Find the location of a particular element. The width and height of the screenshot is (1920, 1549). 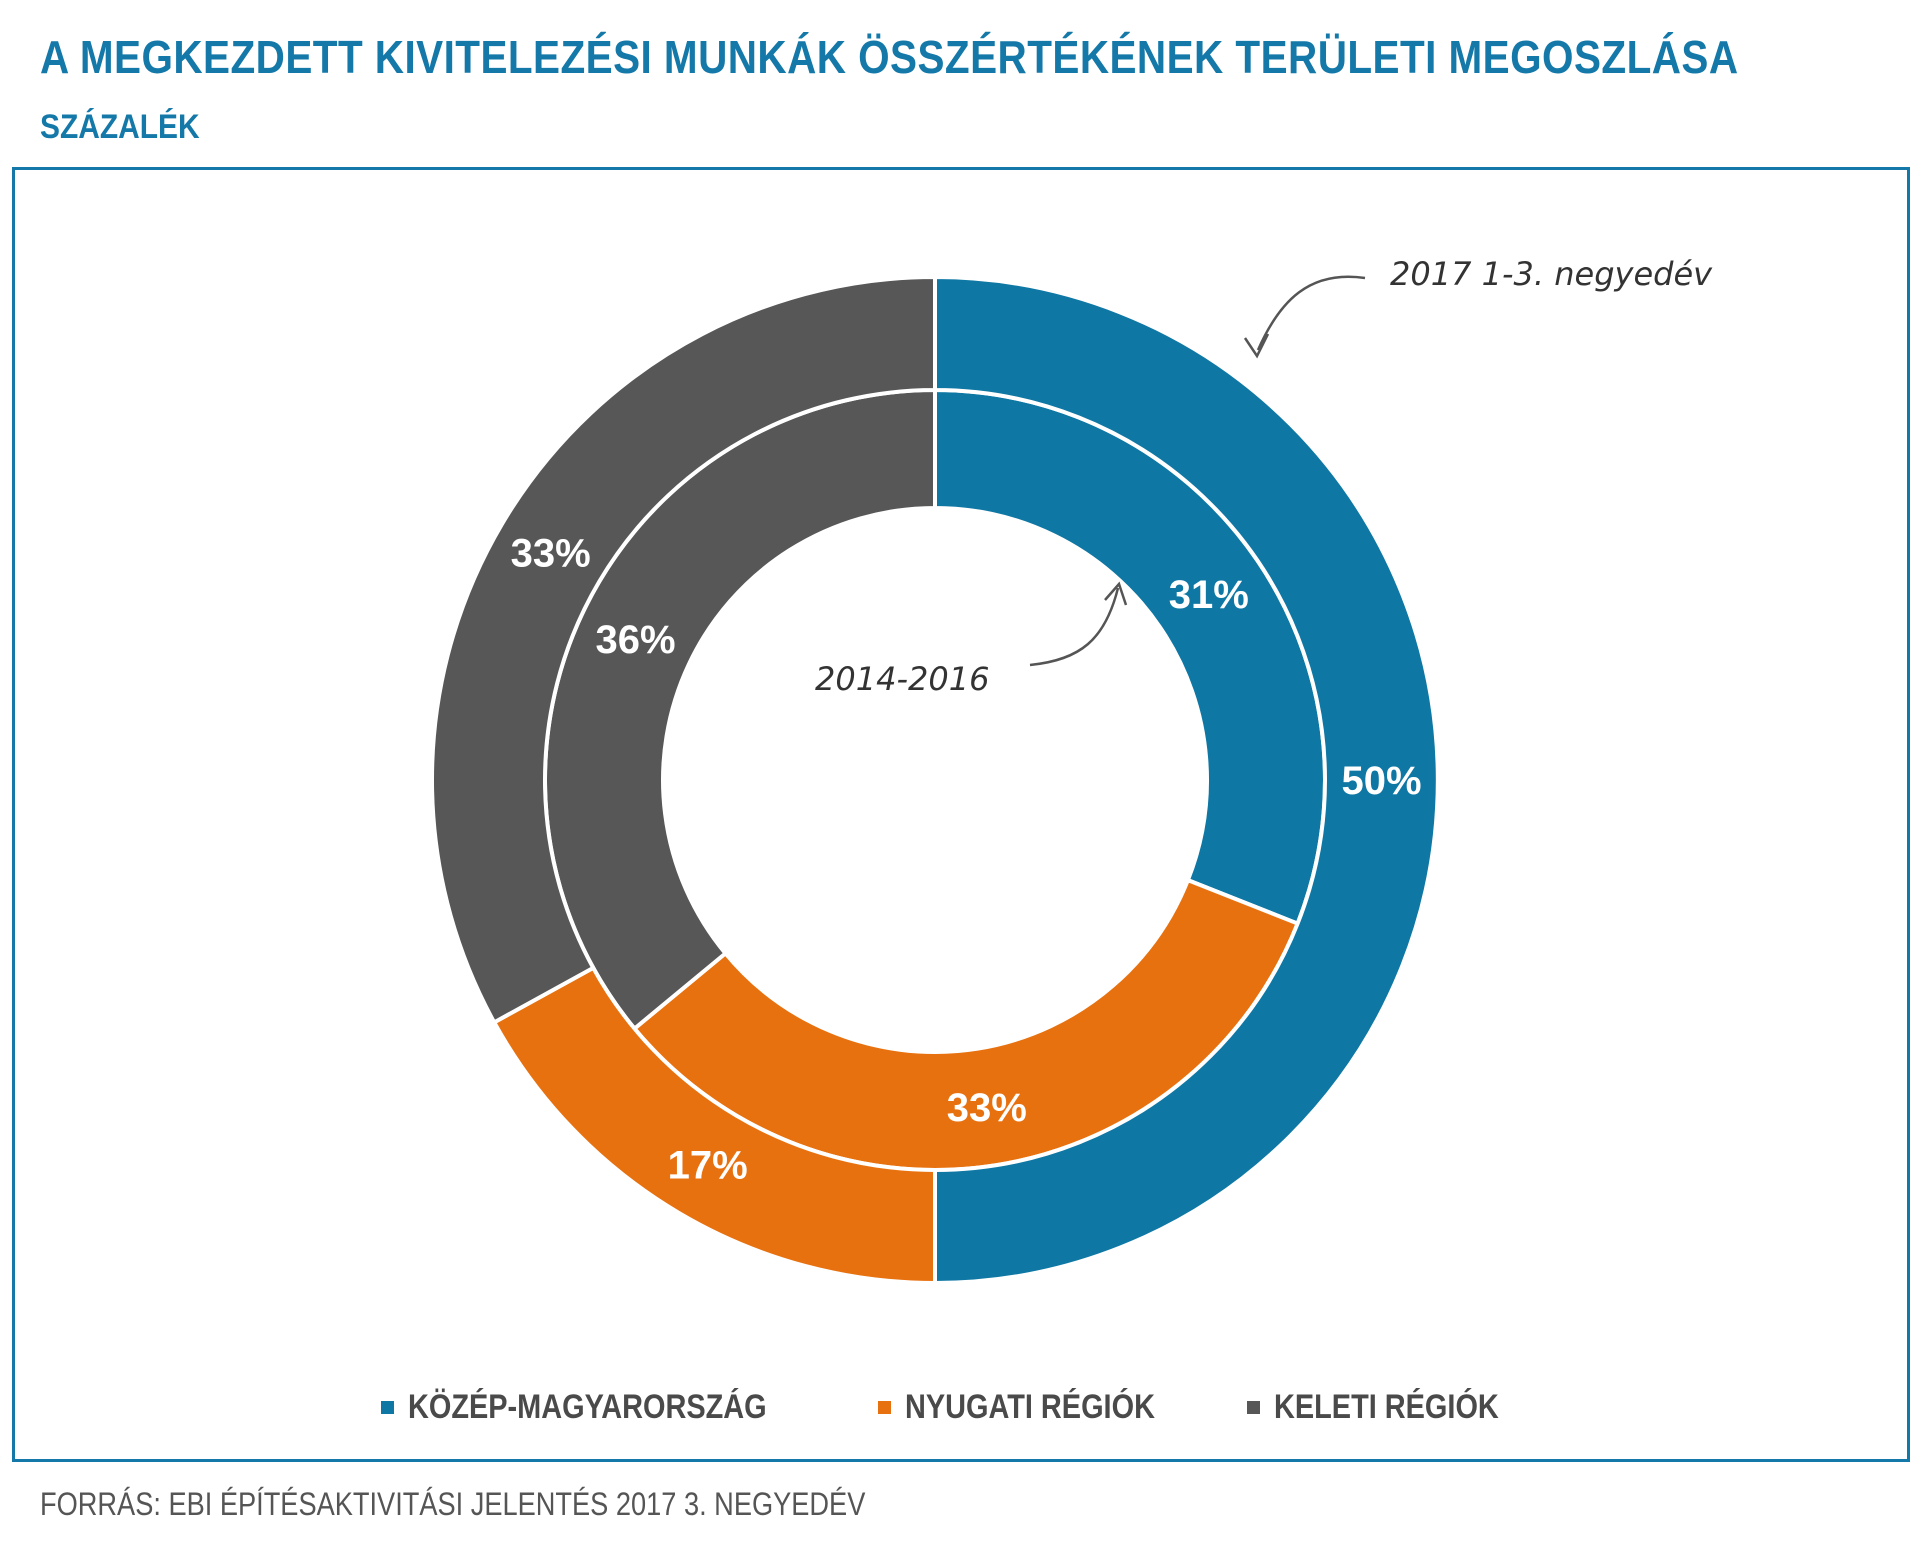

annotation-inner: 2014-2016 is located at coordinates (971, 639).